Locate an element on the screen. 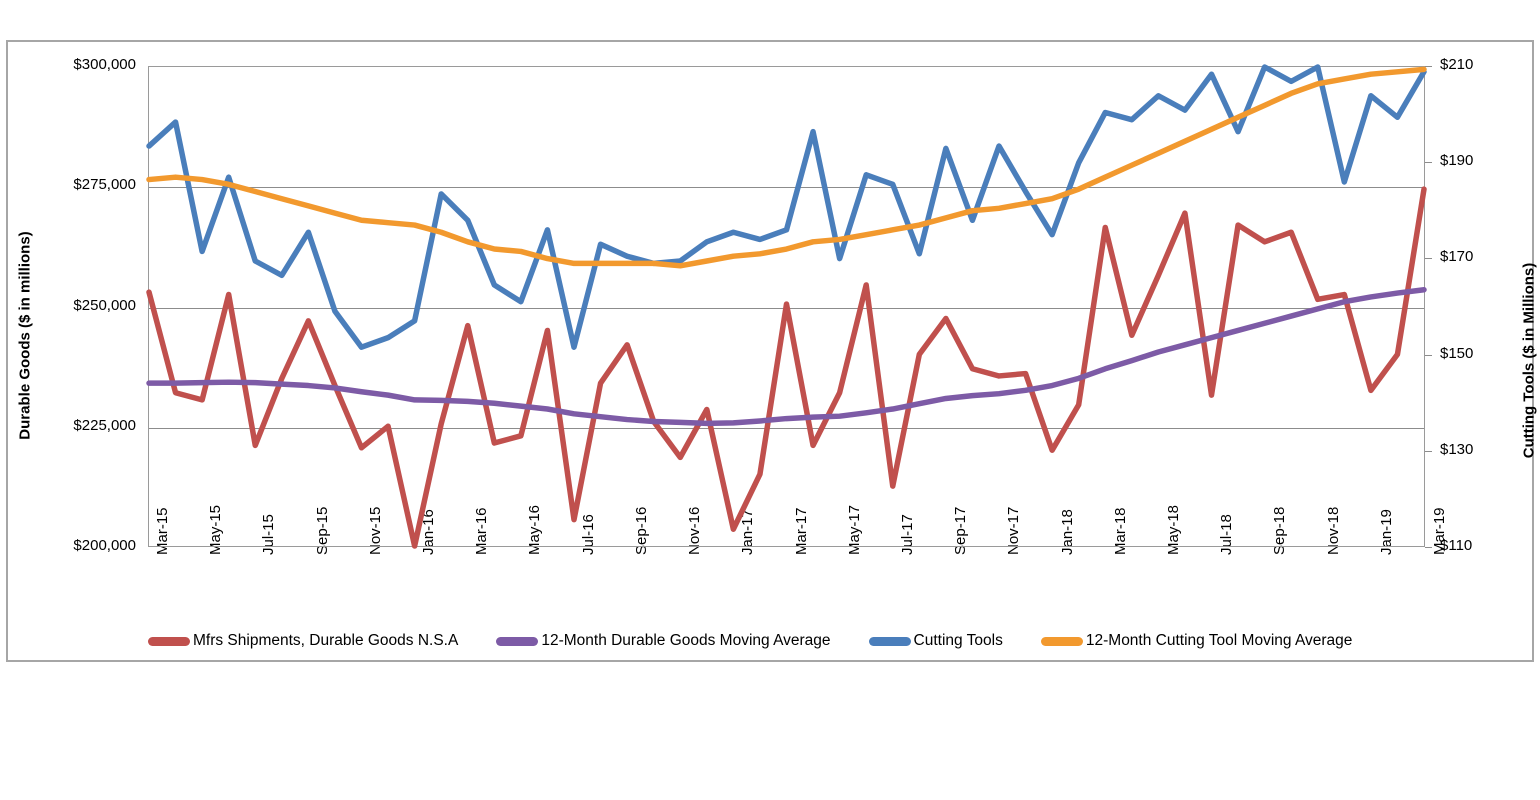 This screenshot has height=800, width=1540. legend-item: 12-Month Cutting Tool Moving Average is located at coordinates (1196, 641).